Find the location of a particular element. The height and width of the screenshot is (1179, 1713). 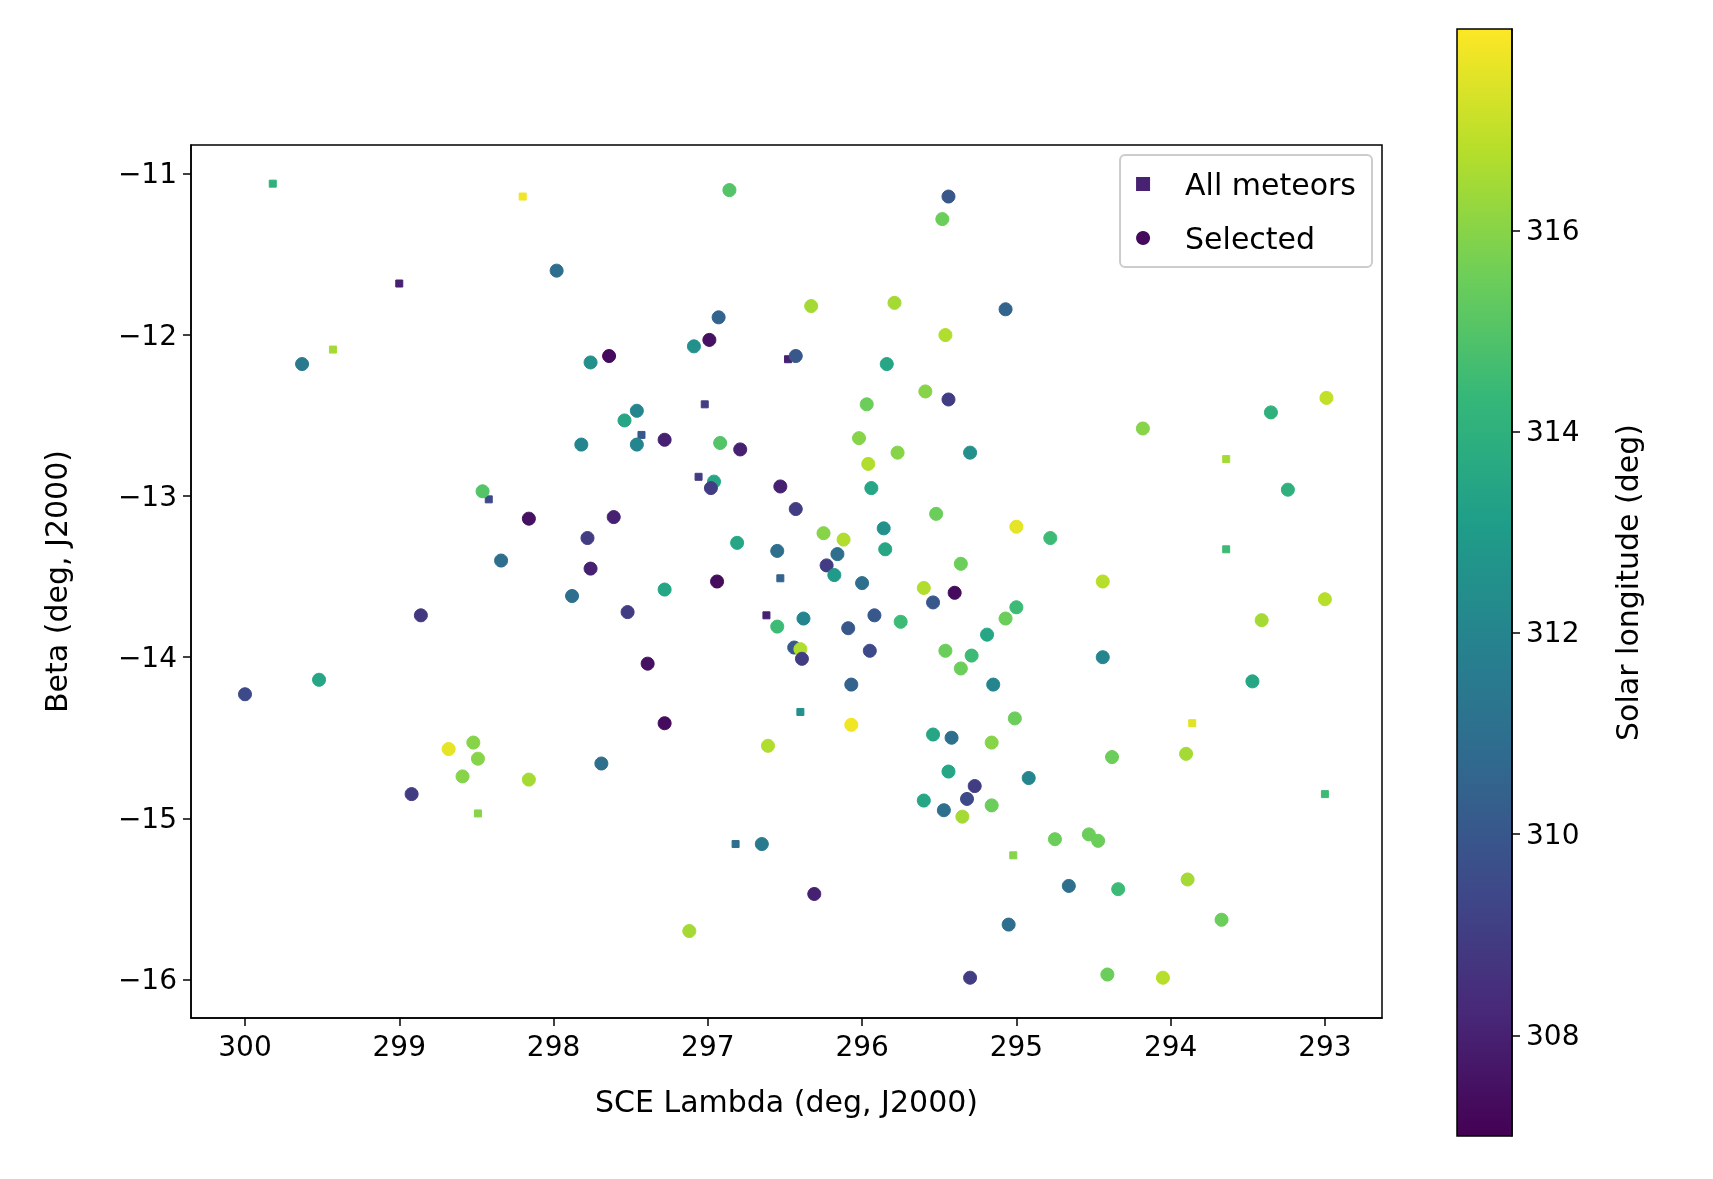

x-tick-label: 299 is located at coordinates (399, 1046).